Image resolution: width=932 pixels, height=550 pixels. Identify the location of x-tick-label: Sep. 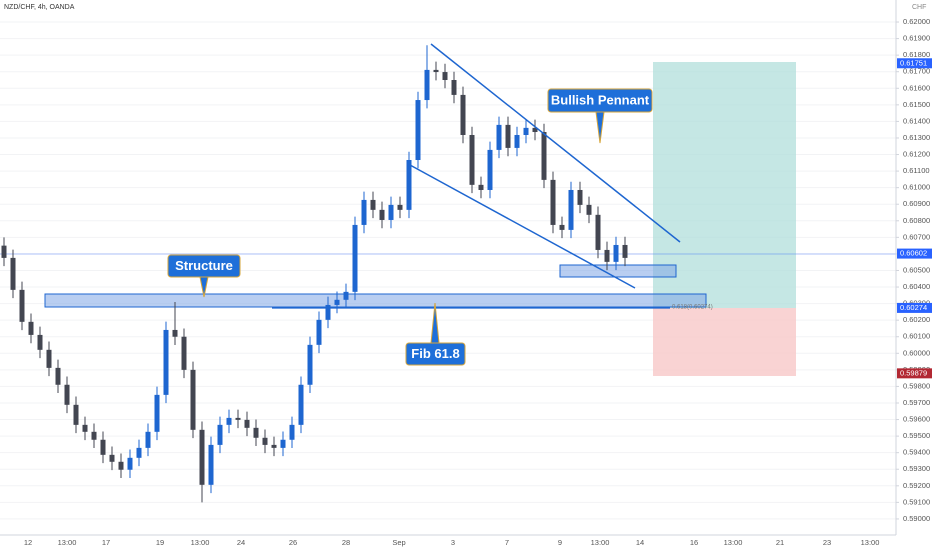
(398, 542).